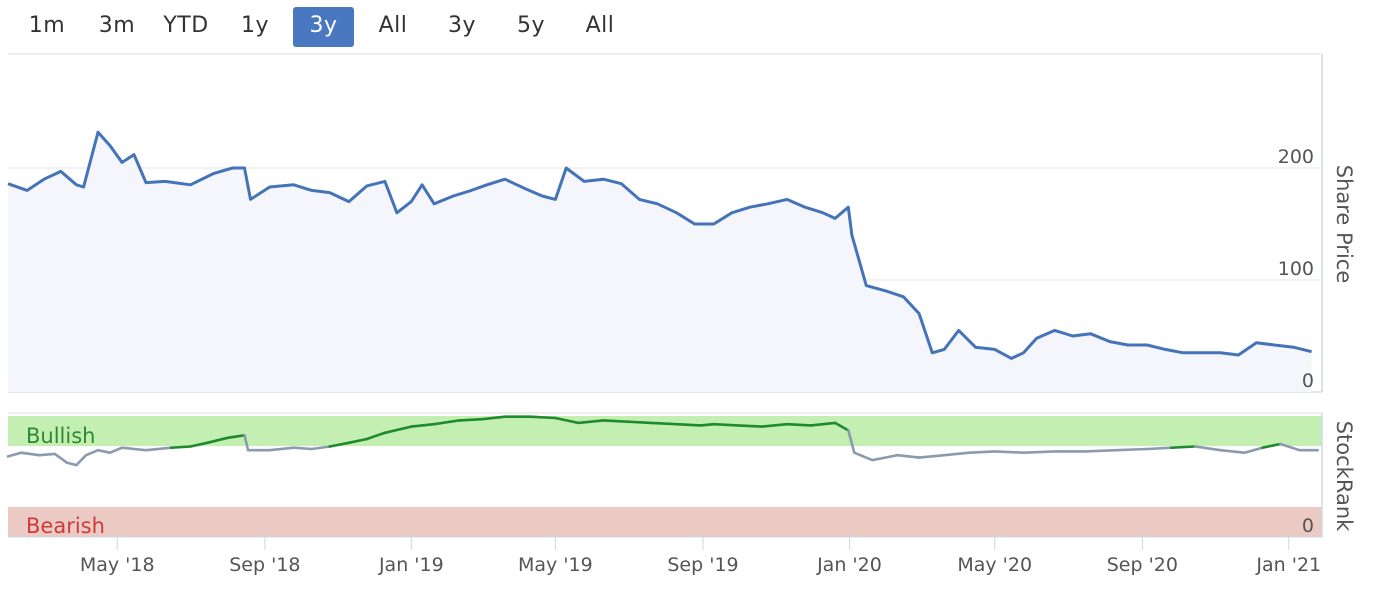 The image size is (1379, 590). What do you see at coordinates (393, 25) in the screenshot?
I see `range-button-all: All` at bounding box center [393, 25].